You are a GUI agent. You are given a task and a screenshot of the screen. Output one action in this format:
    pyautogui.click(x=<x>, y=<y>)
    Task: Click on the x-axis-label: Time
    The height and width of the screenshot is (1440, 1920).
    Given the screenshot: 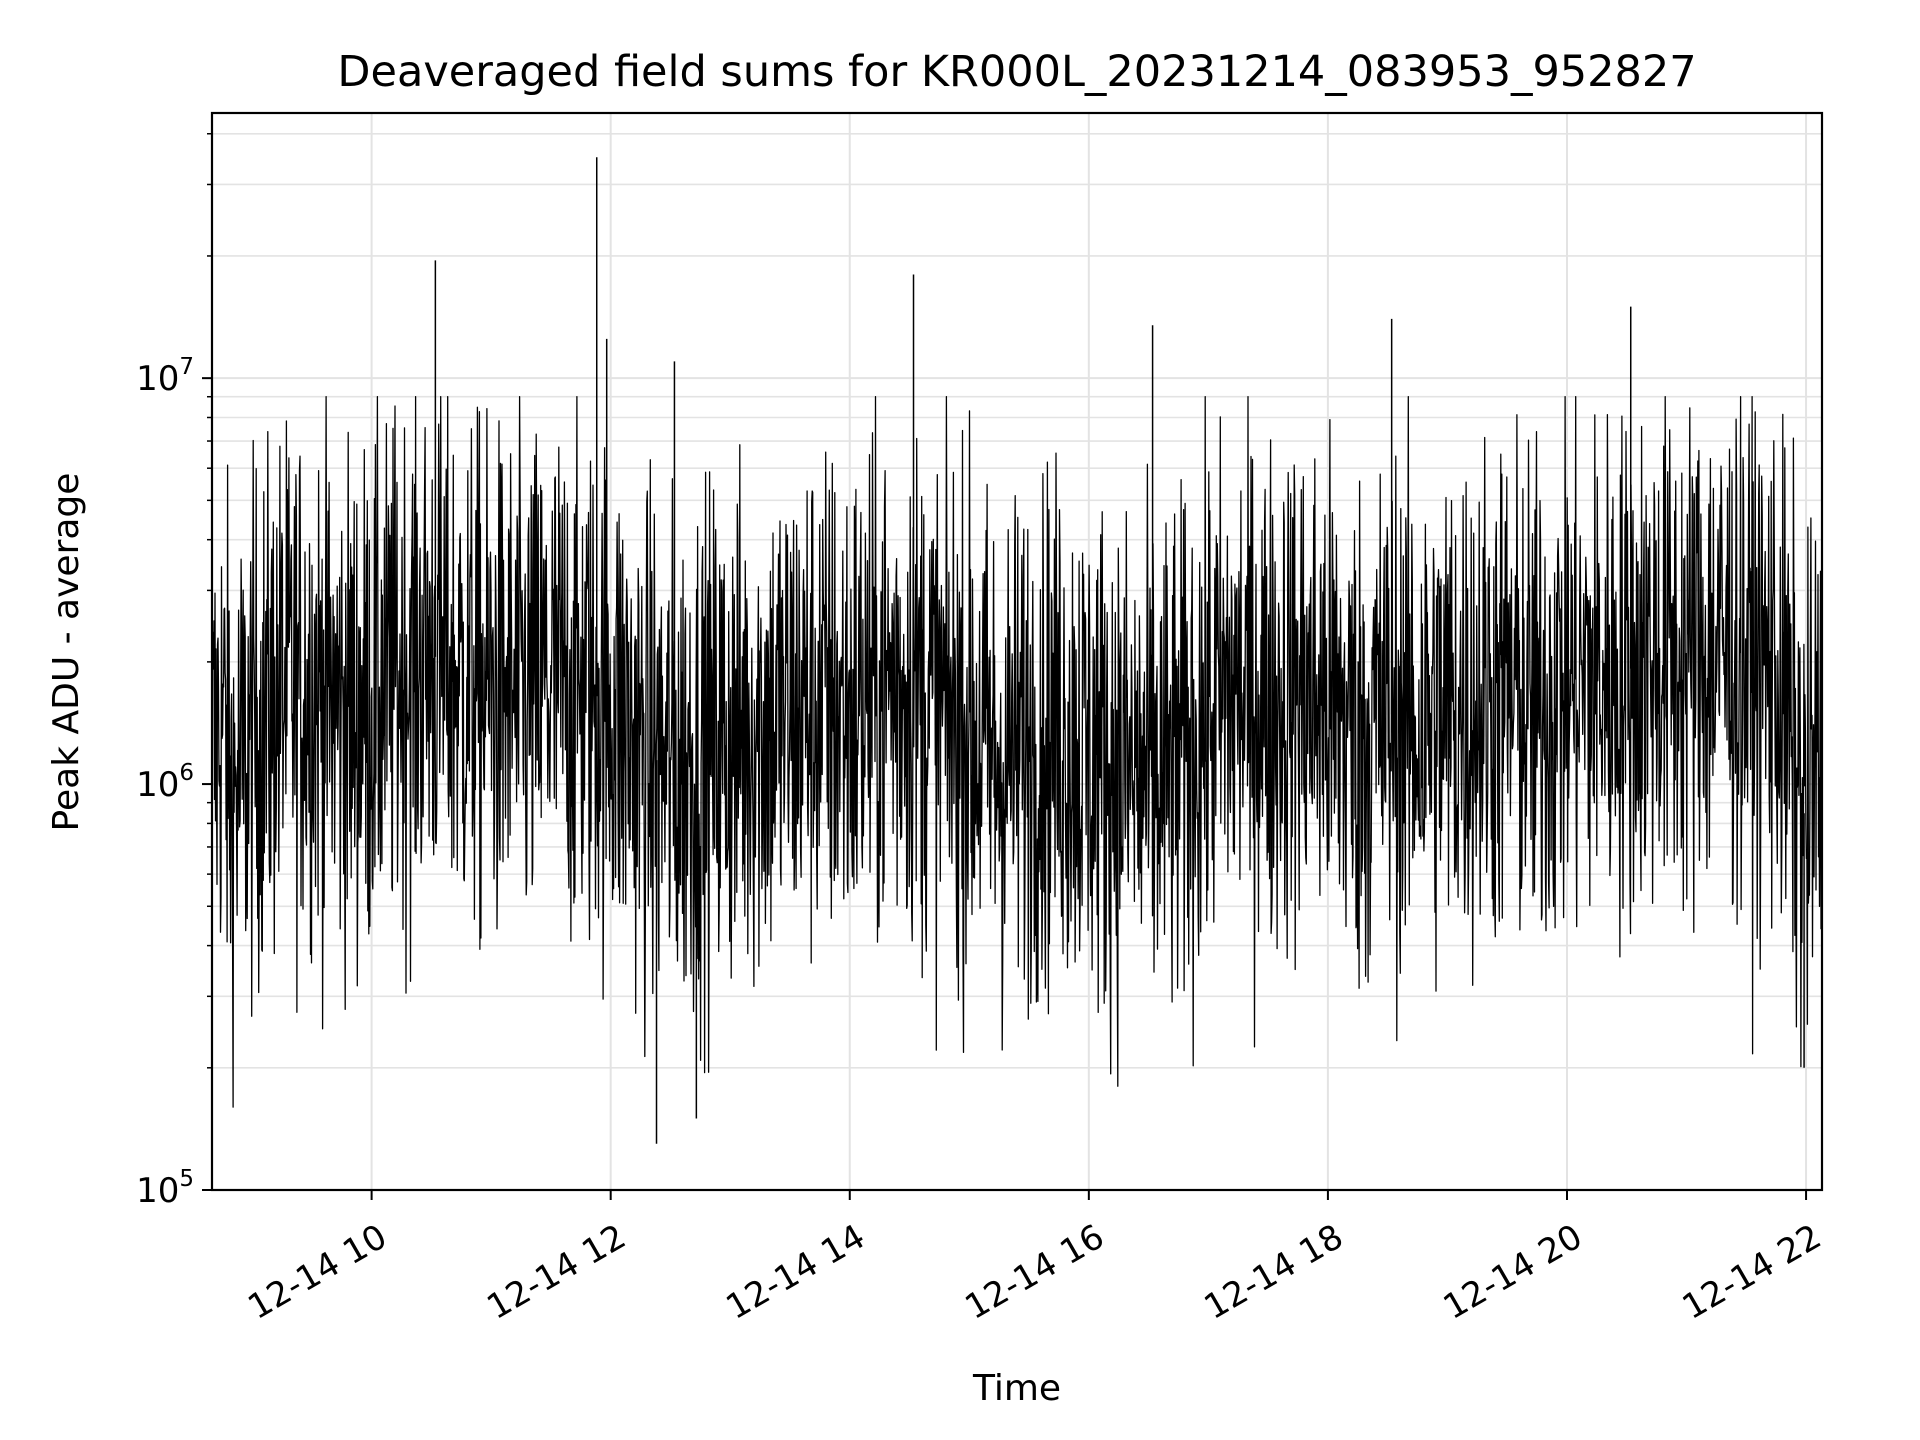 What is the action you would take?
    pyautogui.click(x=1016, y=1388)
    